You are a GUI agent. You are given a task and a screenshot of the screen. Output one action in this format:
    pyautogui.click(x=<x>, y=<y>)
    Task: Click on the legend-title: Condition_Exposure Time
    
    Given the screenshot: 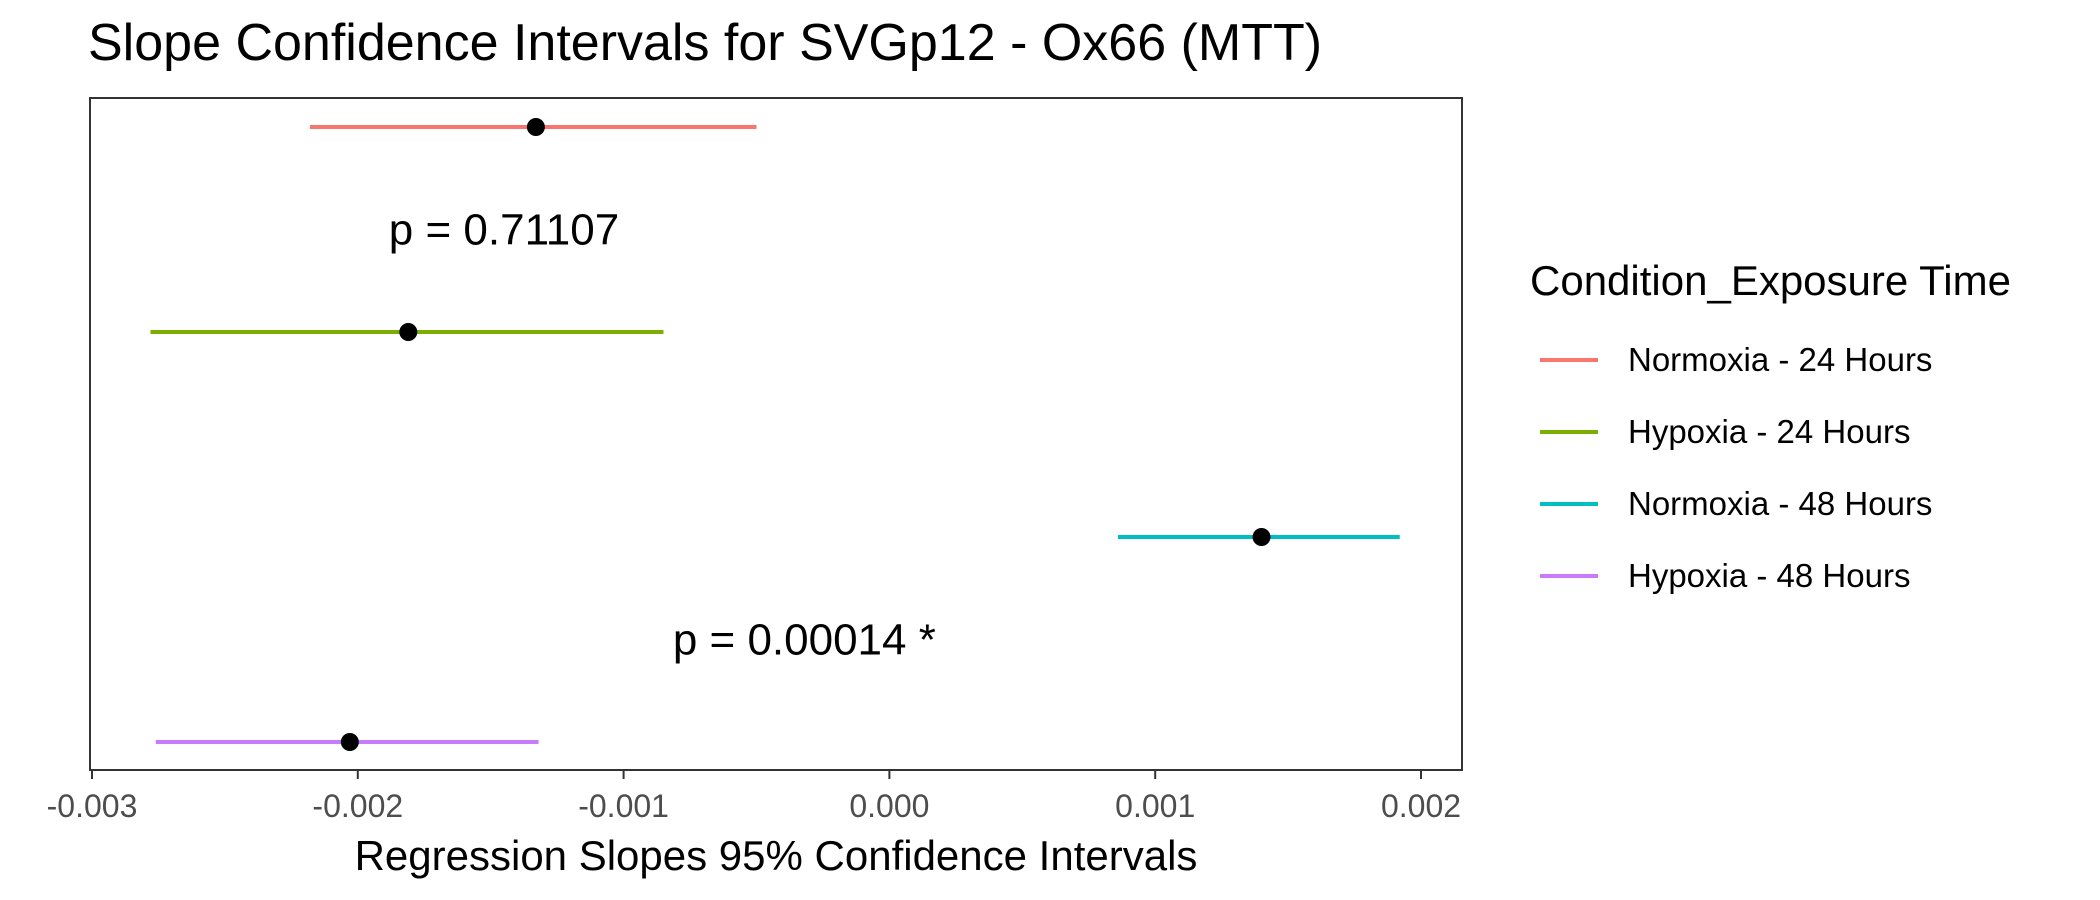 What is the action you would take?
    pyautogui.click(x=1770, y=280)
    